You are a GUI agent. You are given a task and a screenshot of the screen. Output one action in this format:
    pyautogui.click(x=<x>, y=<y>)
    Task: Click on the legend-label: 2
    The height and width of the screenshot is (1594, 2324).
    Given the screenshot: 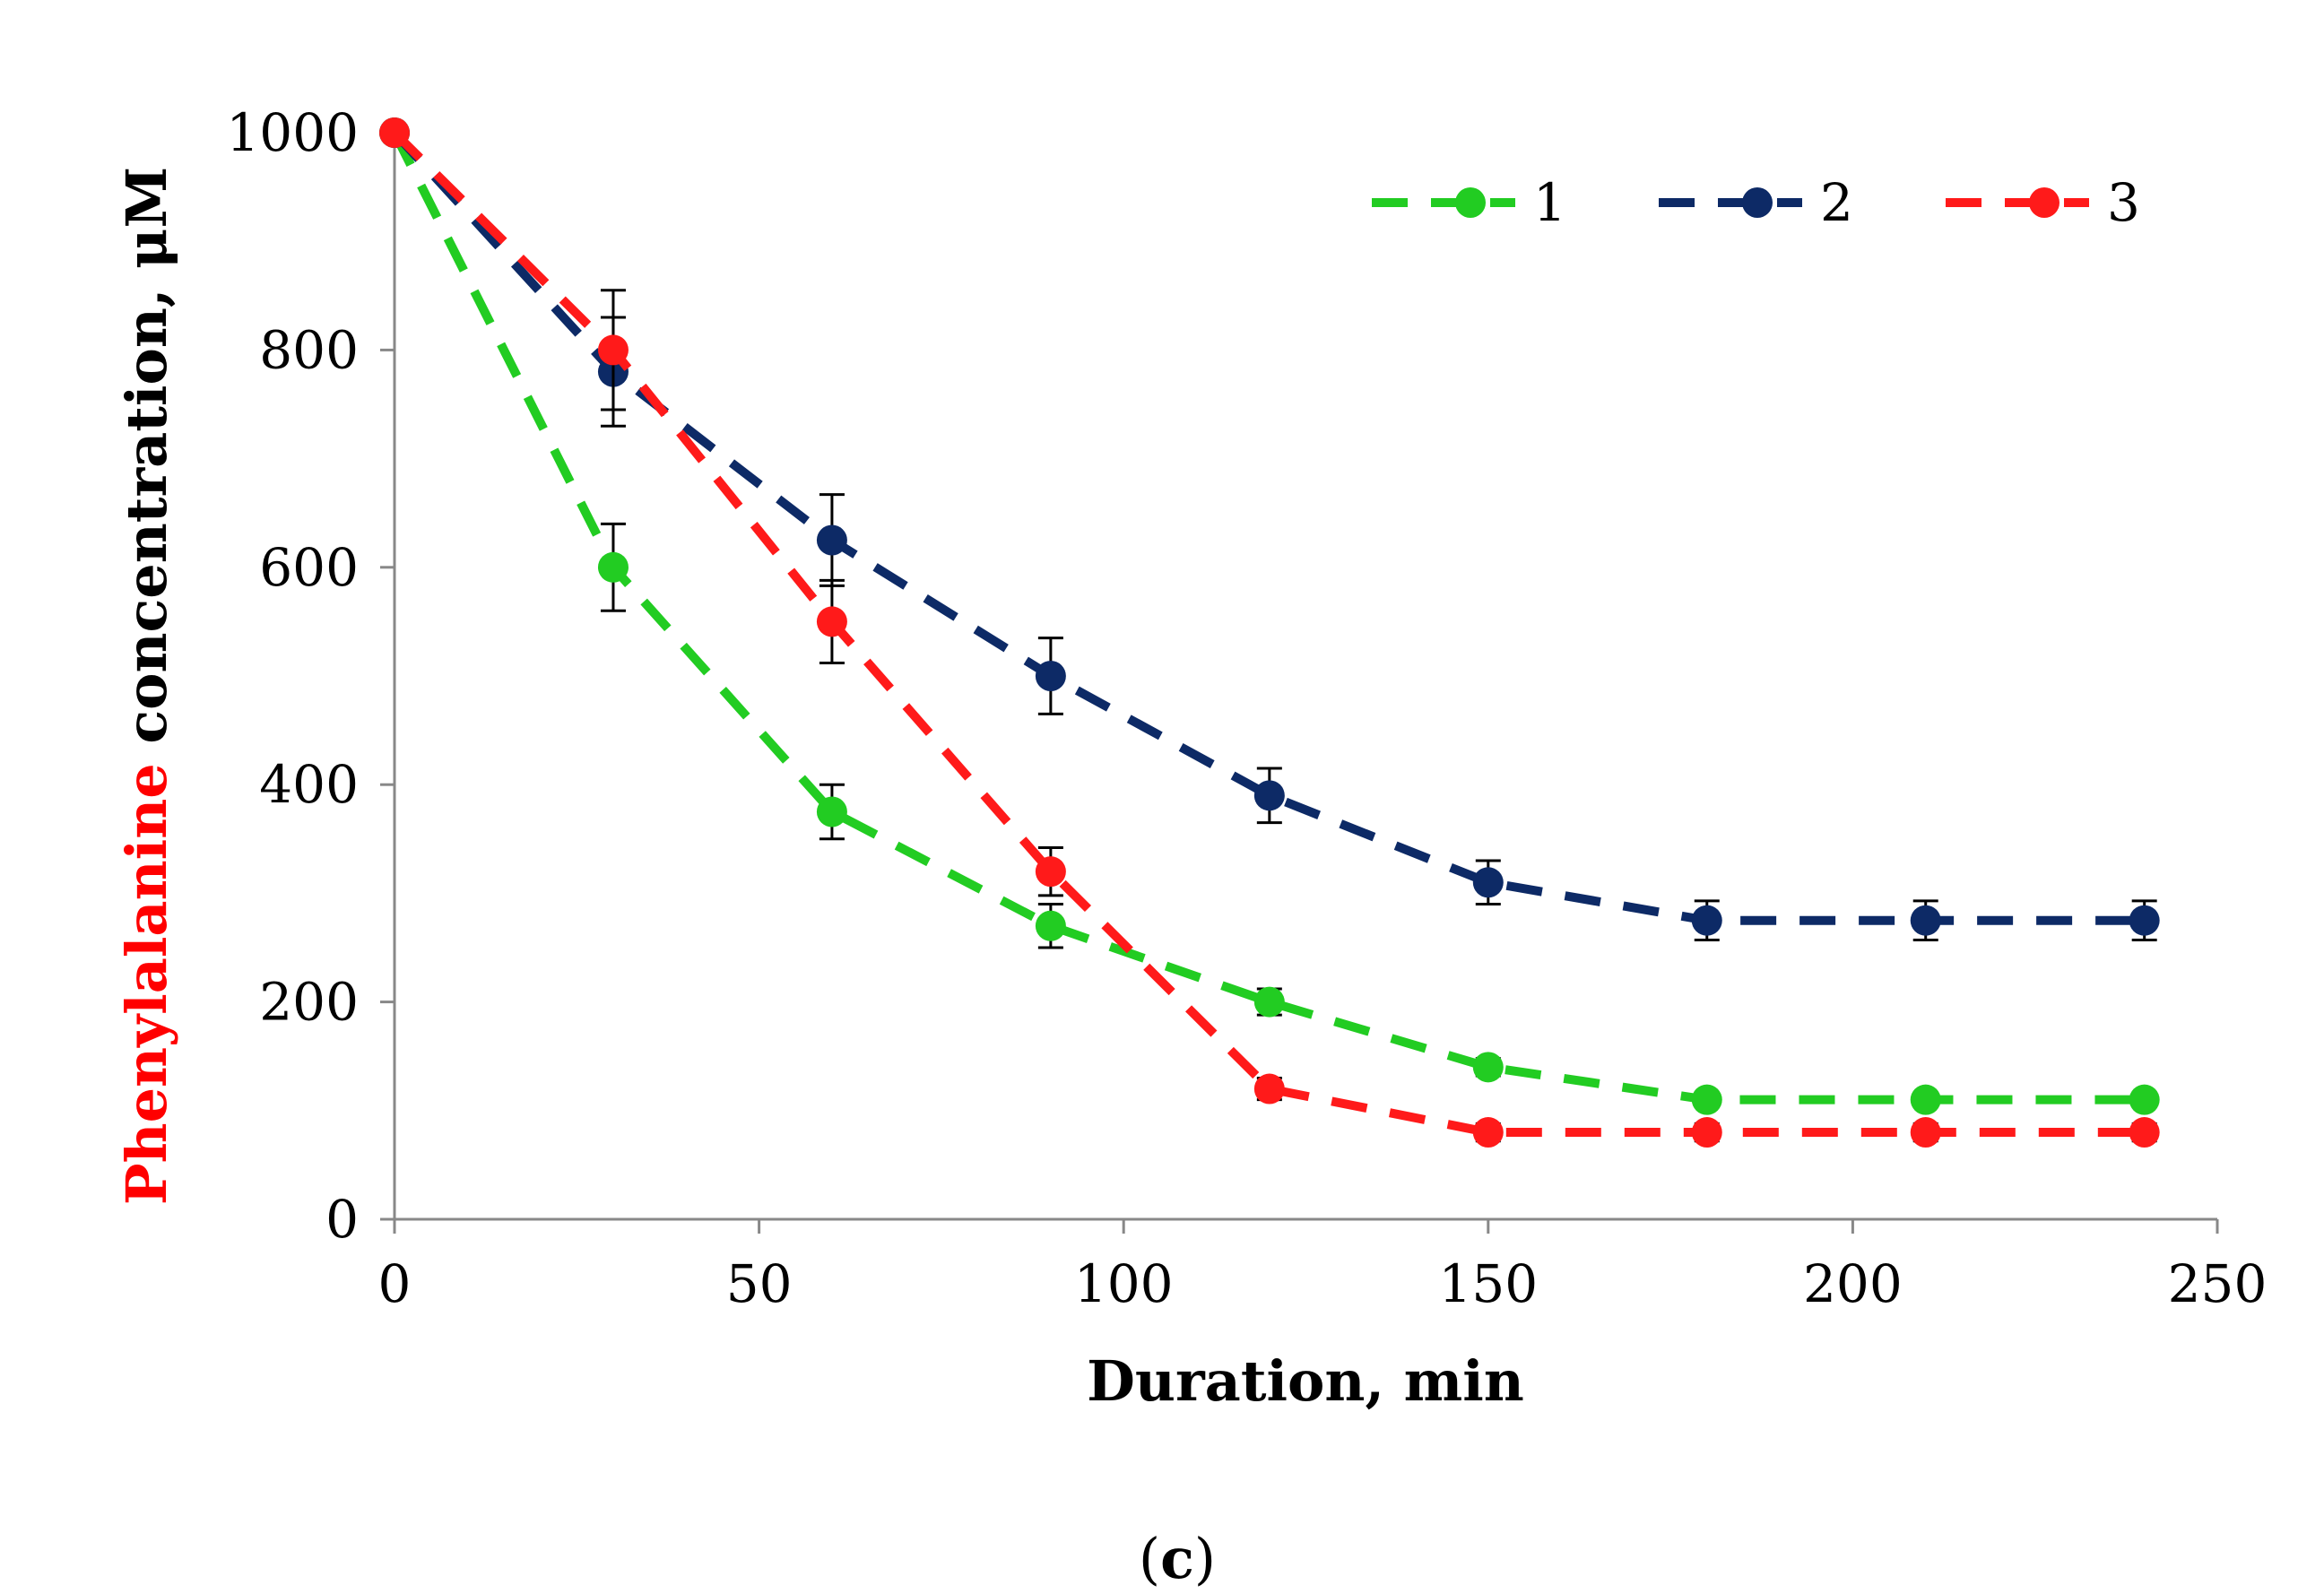 What is the action you would take?
    pyautogui.click(x=1836, y=203)
    